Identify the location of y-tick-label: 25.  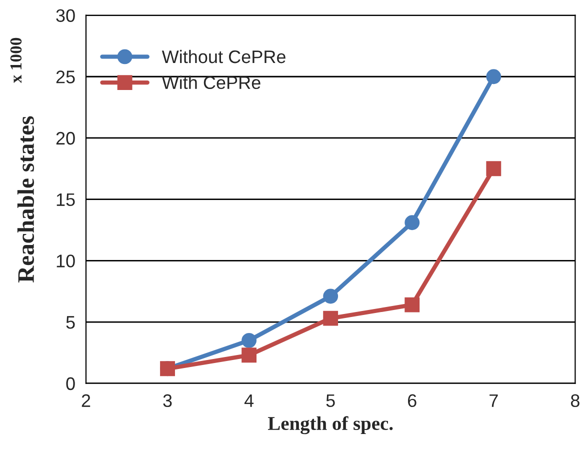
(65, 77).